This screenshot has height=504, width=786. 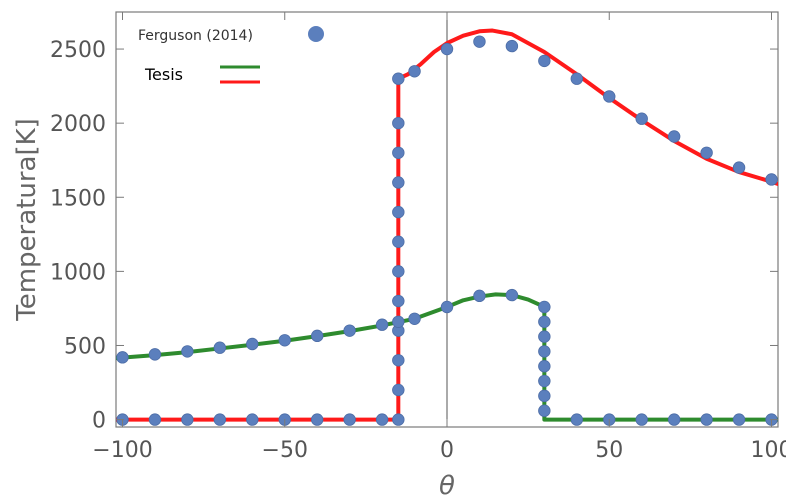 What do you see at coordinates (231, 55) in the screenshot?
I see `legend: Ferguson (2014) Tesis` at bounding box center [231, 55].